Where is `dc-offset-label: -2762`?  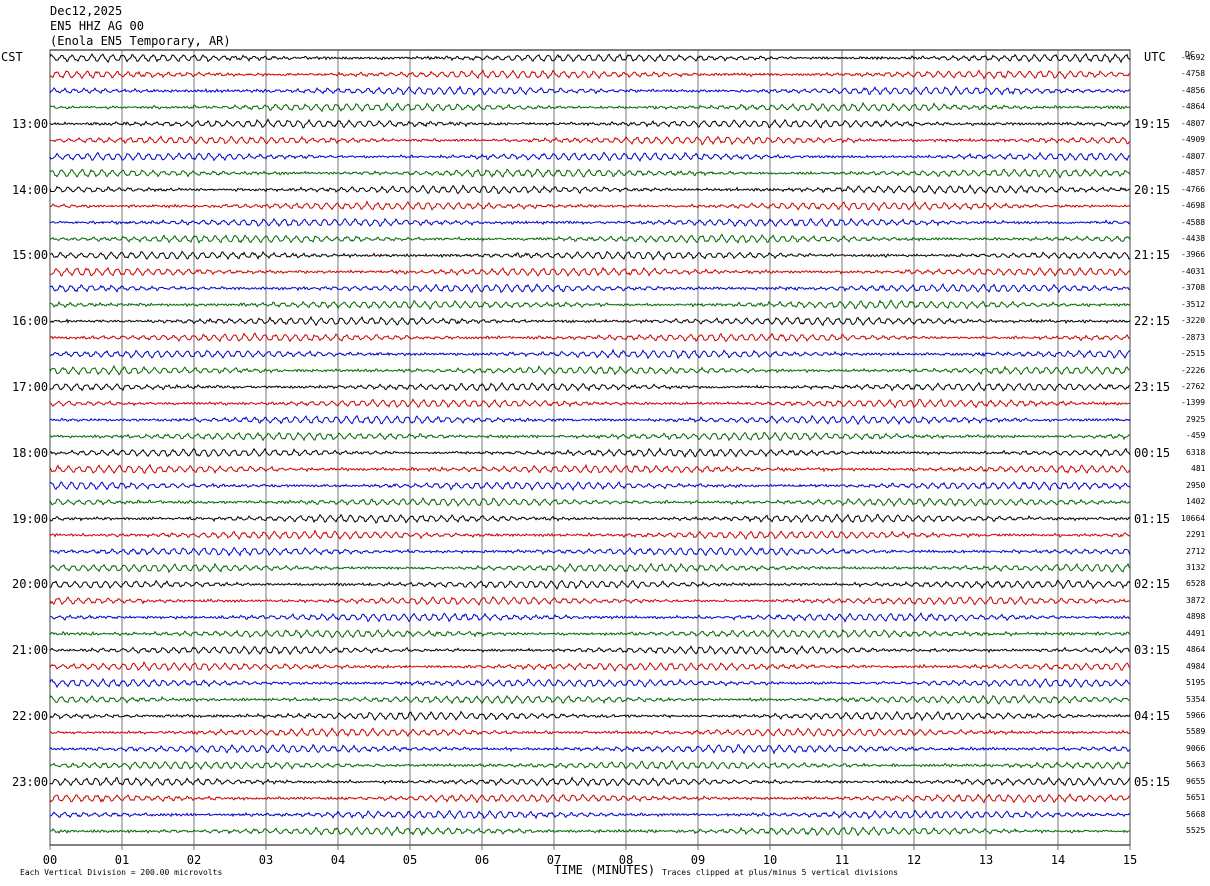
dc-offset-label: -2762 is located at coordinates (1193, 386).